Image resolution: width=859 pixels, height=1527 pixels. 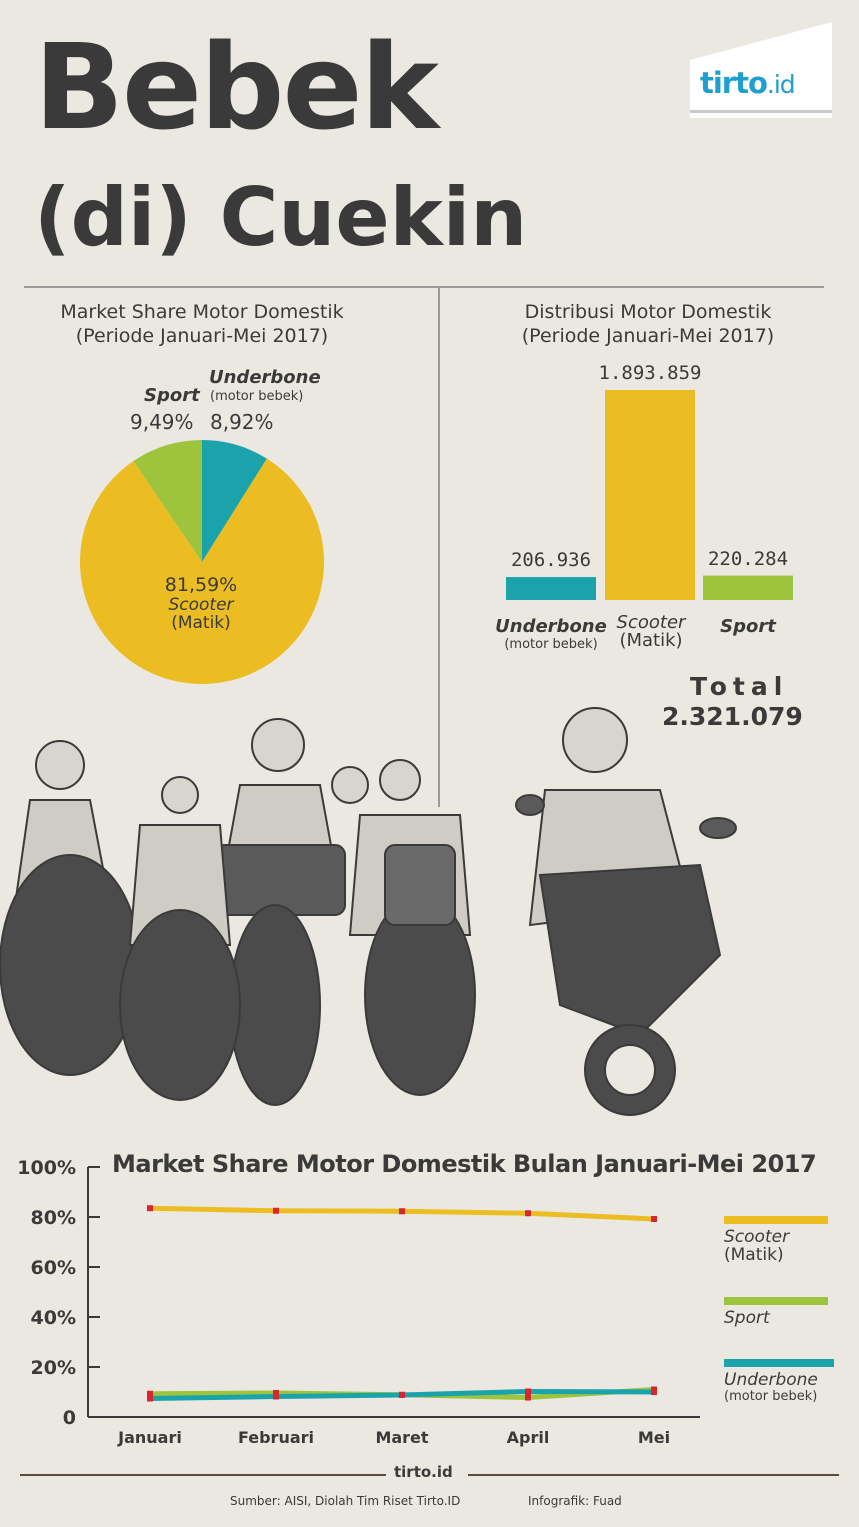 I want to click on total-label: Total, so click(x=739, y=686).